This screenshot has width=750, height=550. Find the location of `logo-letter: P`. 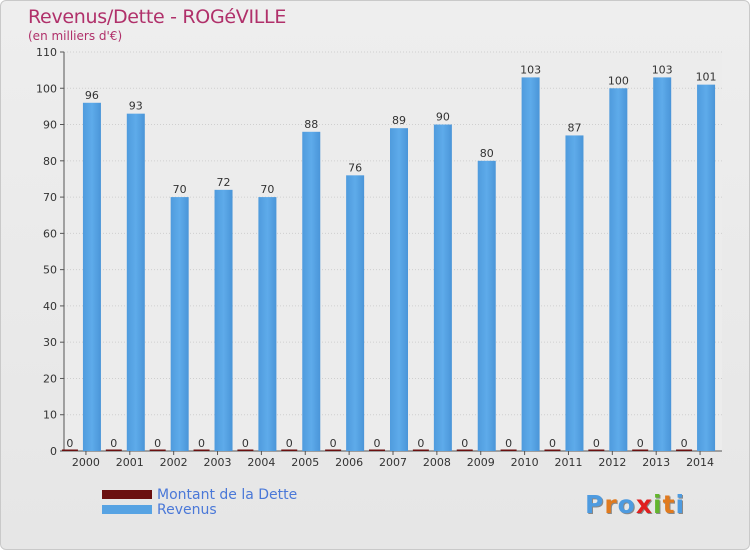

logo-letter: P is located at coordinates (595, 504).